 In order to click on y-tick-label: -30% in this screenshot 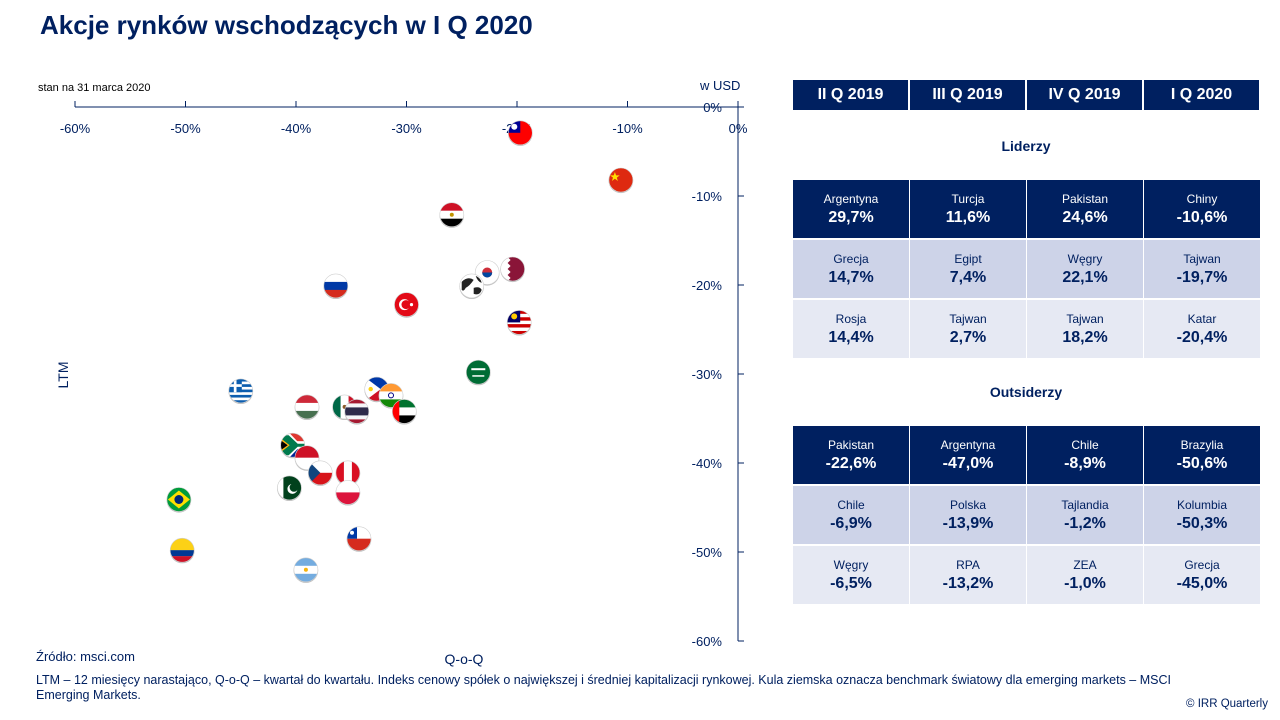, I will do `click(707, 374)`.